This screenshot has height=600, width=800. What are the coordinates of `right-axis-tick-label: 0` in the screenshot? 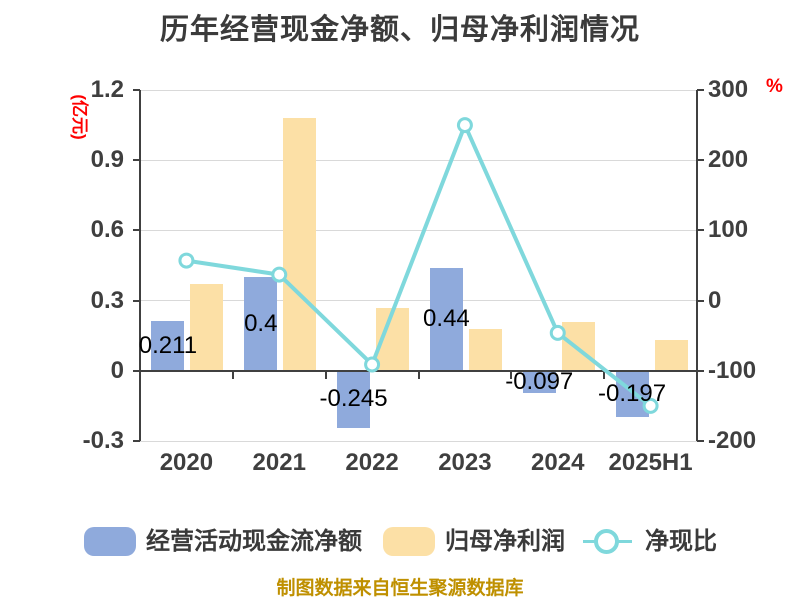 It's located at (715, 300).